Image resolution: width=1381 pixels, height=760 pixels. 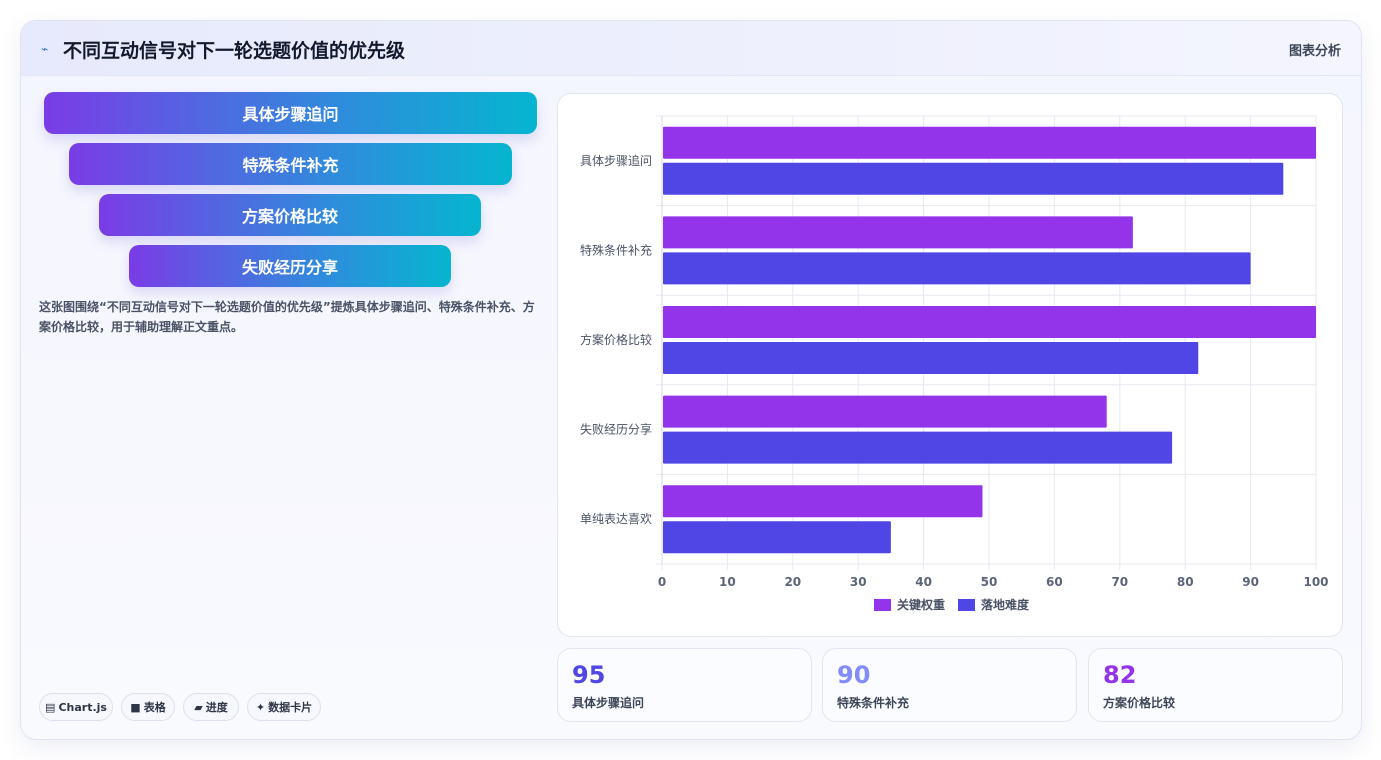 What do you see at coordinates (608, 703) in the screenshot?
I see `stat-label: 具体步骤追问` at bounding box center [608, 703].